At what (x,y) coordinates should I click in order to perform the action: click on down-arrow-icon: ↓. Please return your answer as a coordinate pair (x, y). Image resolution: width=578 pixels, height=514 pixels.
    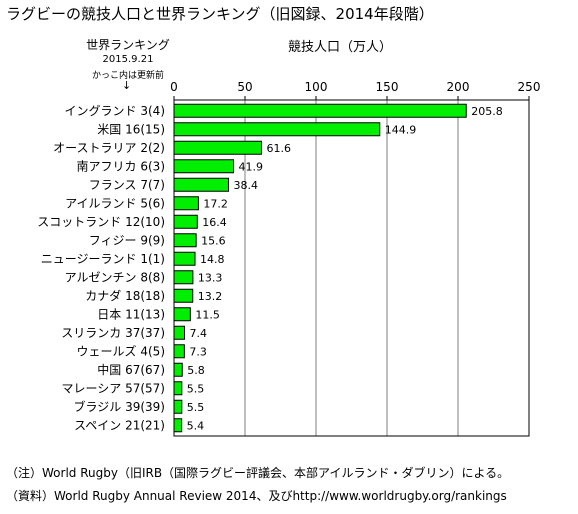
    Looking at the image, I should click on (127, 85).